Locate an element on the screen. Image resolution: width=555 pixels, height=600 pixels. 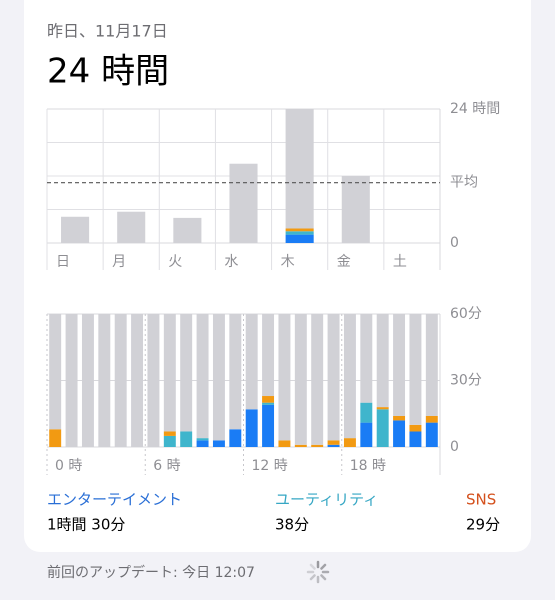
x-tick-label: 0 時 is located at coordinates (68, 466).